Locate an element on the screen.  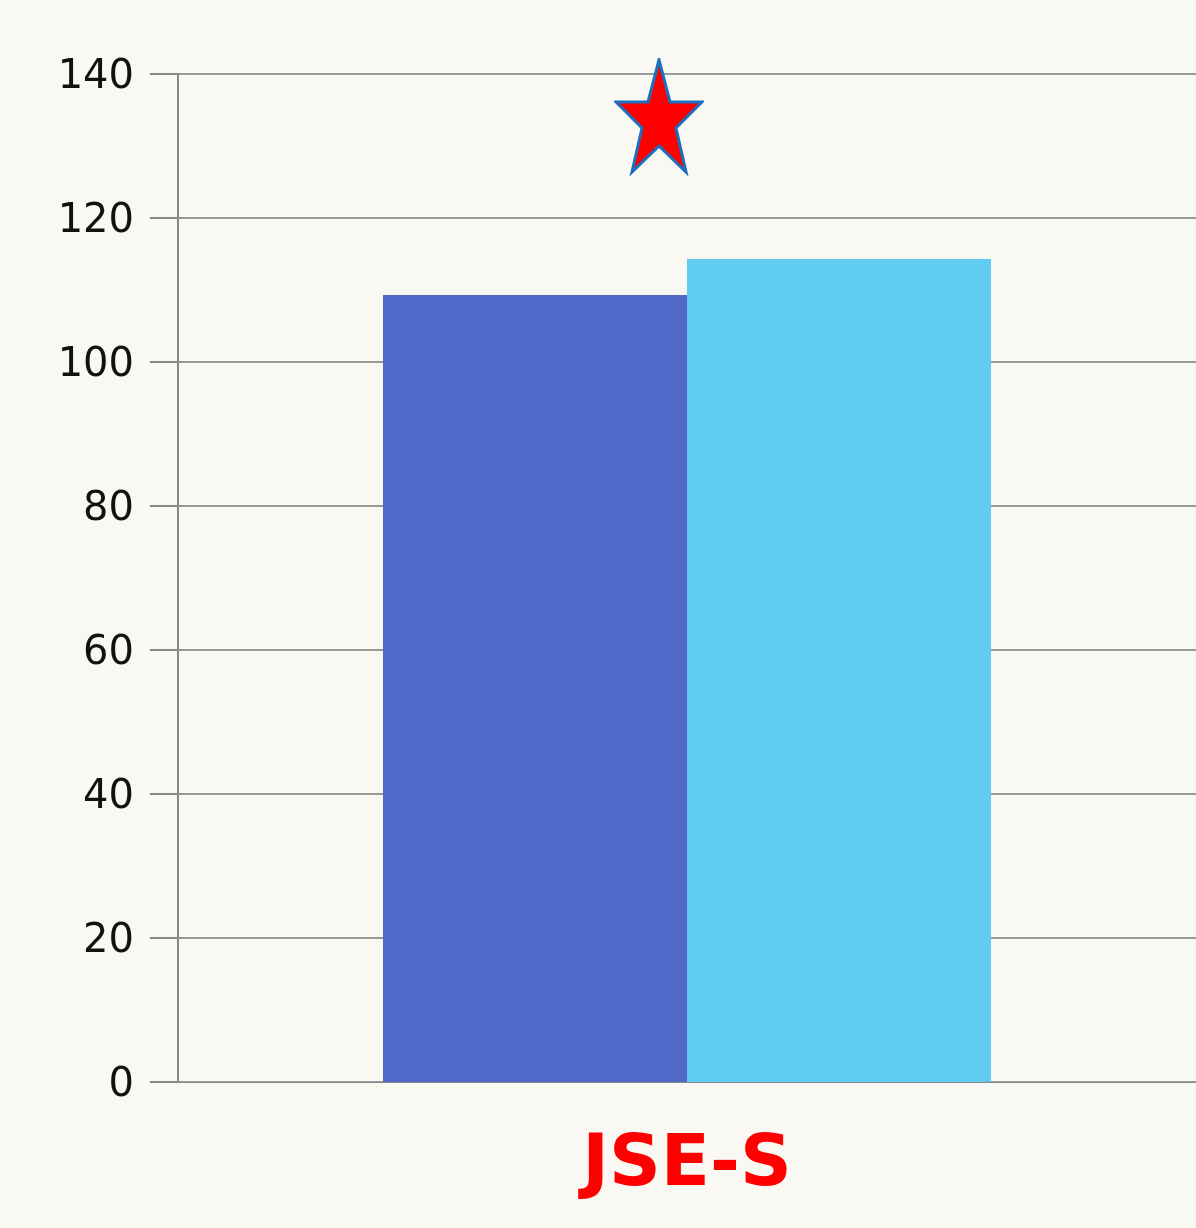
y-tick-label: 100 is located at coordinates (95, 362).